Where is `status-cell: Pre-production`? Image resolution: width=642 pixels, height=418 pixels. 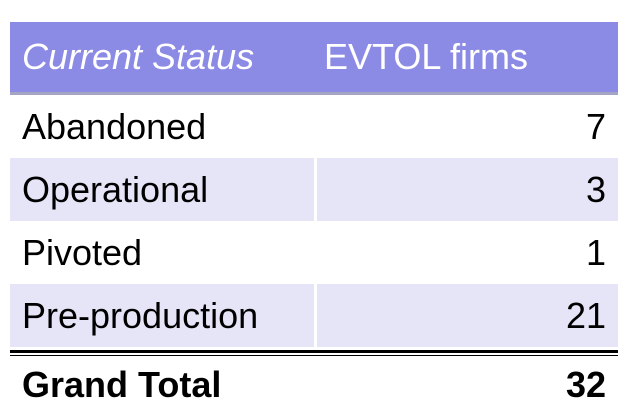 status-cell: Pre-production is located at coordinates (140, 315).